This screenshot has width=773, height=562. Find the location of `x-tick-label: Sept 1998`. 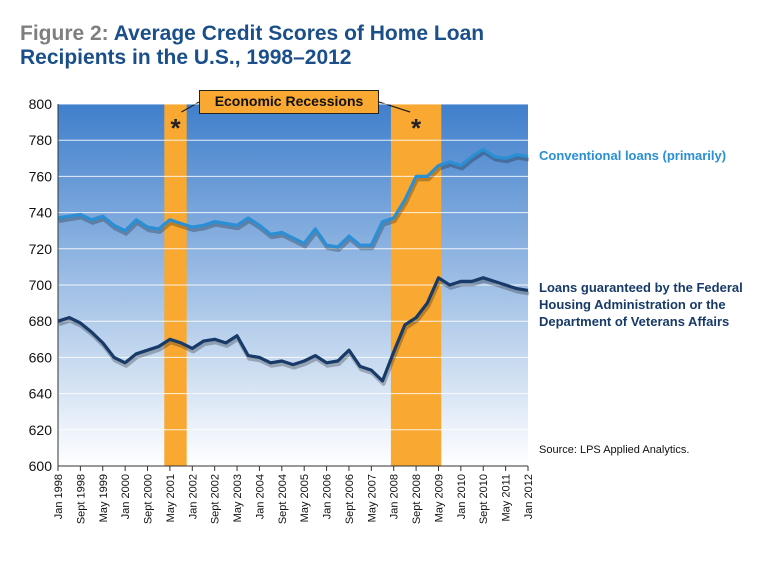

x-tick-label: Sept 1998 is located at coordinates (81, 499).